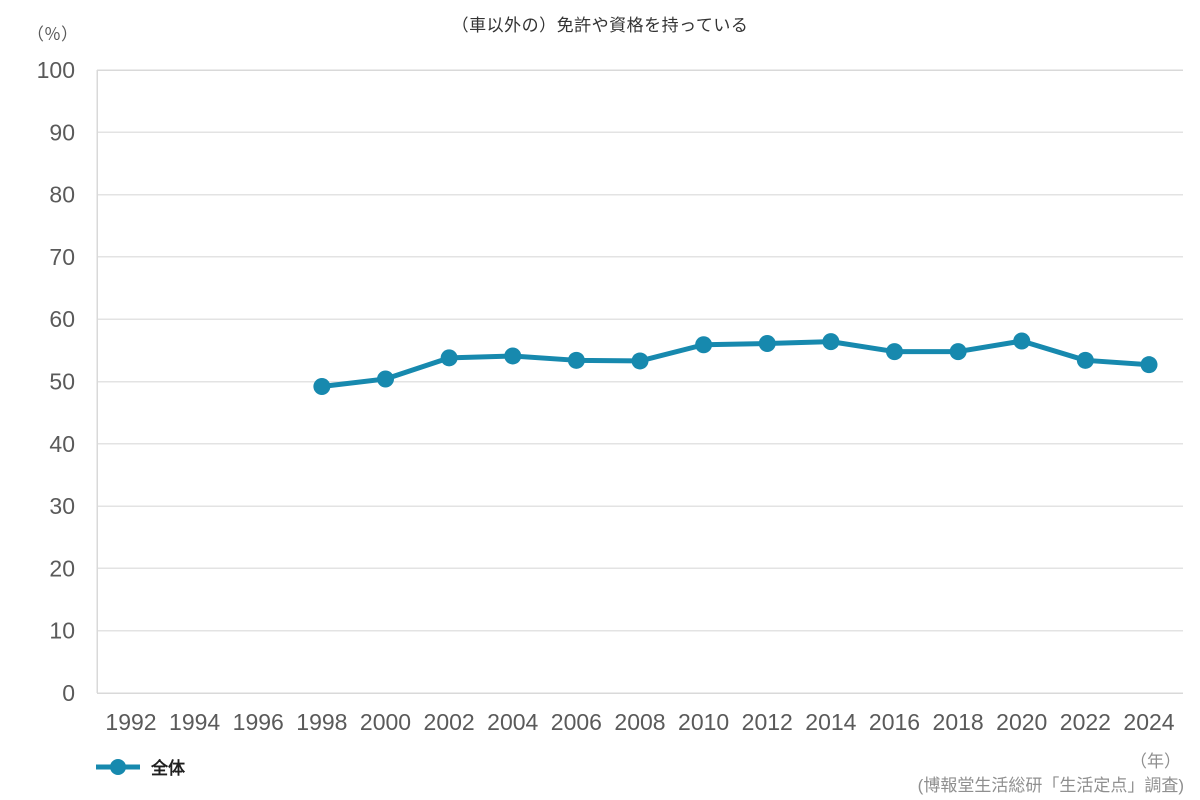  Describe the element at coordinates (130, 722) in the screenshot. I see `svg-text: 1992` at that location.